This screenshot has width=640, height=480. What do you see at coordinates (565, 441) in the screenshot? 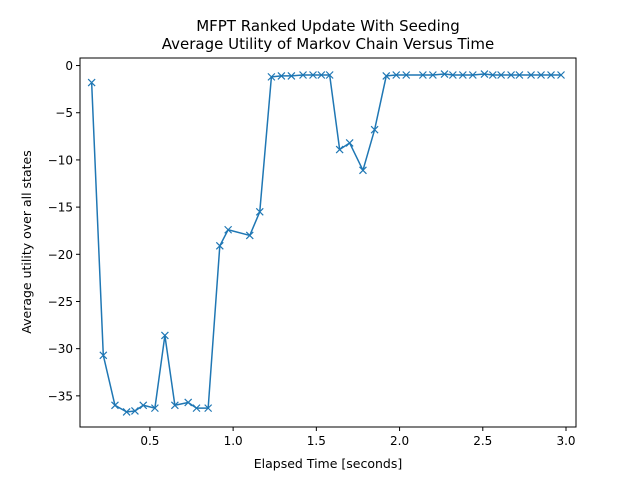
I see `x-tick-label-5: 3.0` at bounding box center [565, 441].